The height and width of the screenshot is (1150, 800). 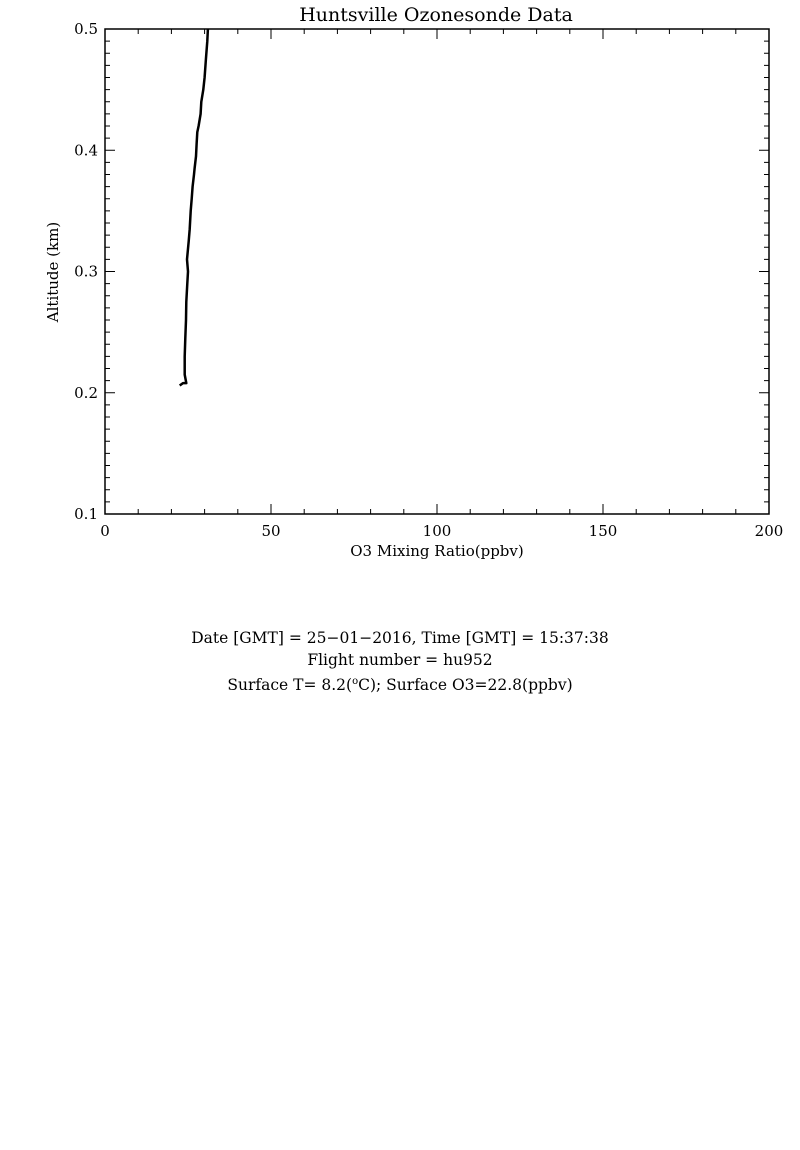 What do you see at coordinates (86, 150) in the screenshot?
I see `y-tick-label: 0.4` at bounding box center [86, 150].